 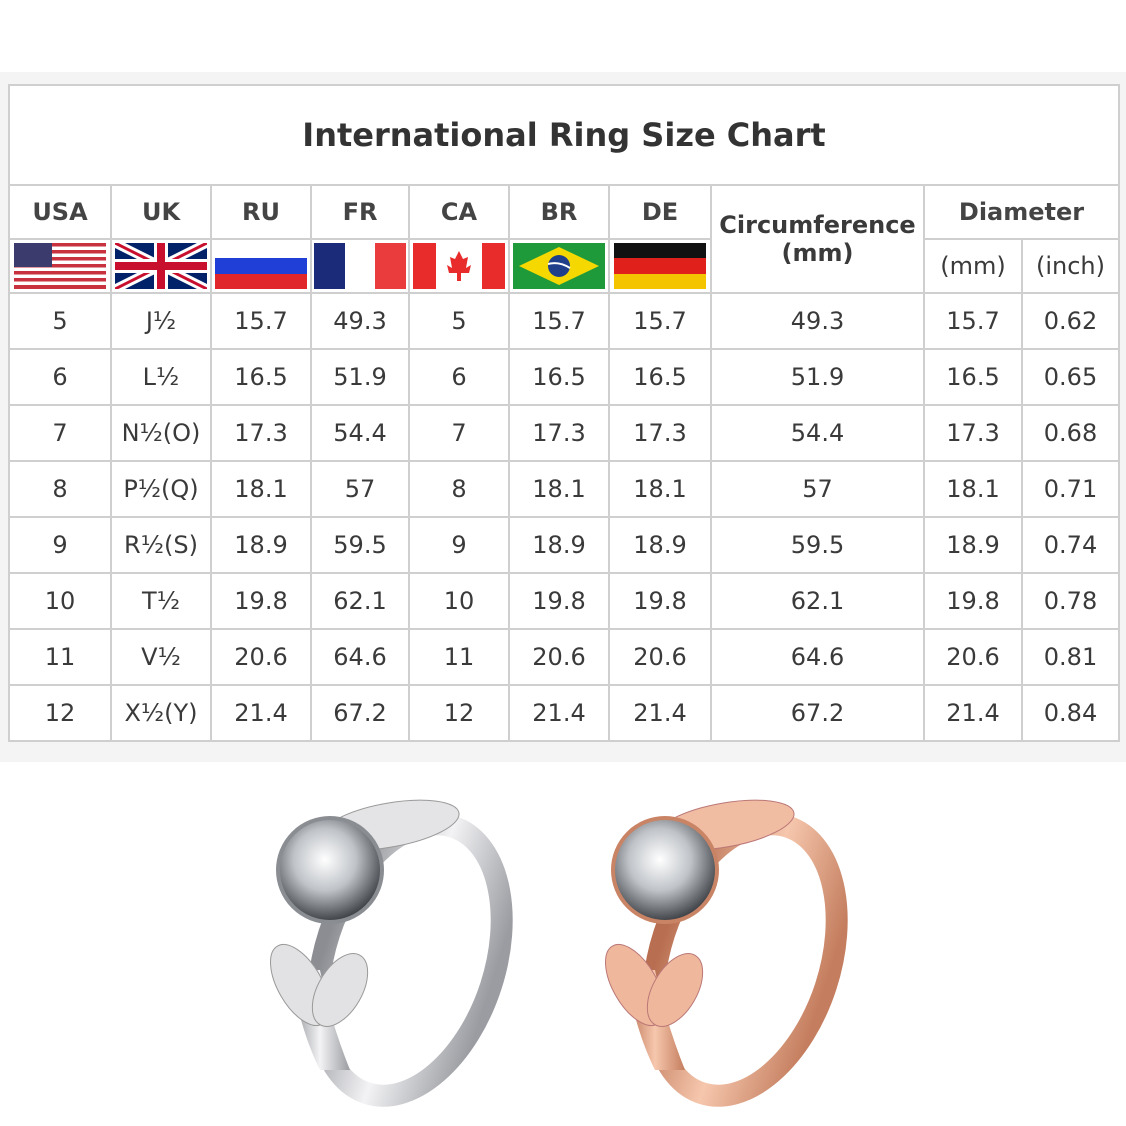 I want to click on table-row: 11 V½ 20.6 64.6 11 20.6 20.6 64.6 20.6 0.81, so click(x=564, y=657).